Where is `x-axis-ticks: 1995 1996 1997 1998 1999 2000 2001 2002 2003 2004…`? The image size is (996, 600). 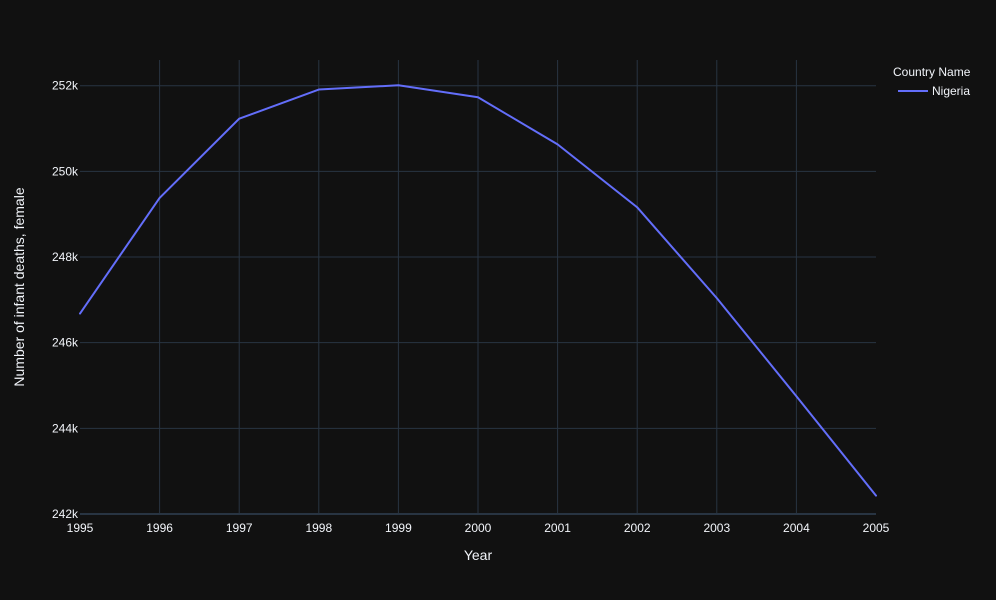 x-axis-ticks: 1995 1996 1997 1998 1999 2000 2001 2002 2003 2004… is located at coordinates (478, 528).